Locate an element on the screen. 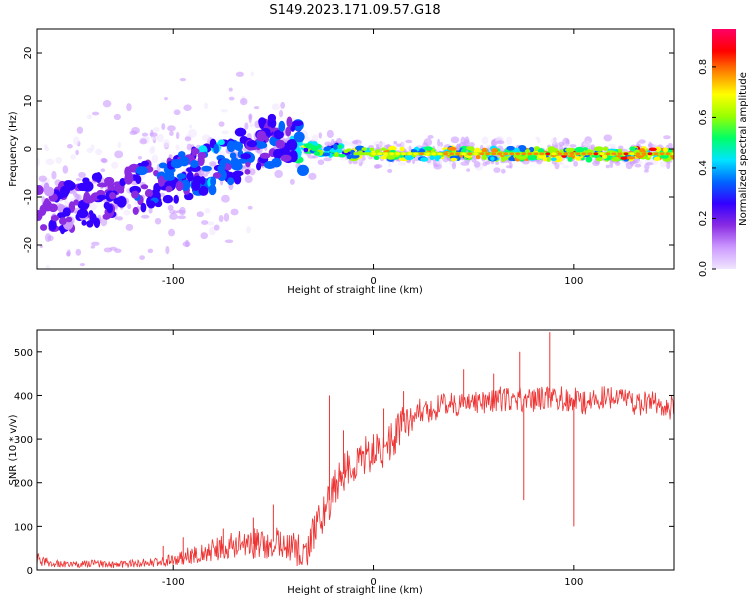  y-tick-label: 20 is located at coordinates (28, 53).